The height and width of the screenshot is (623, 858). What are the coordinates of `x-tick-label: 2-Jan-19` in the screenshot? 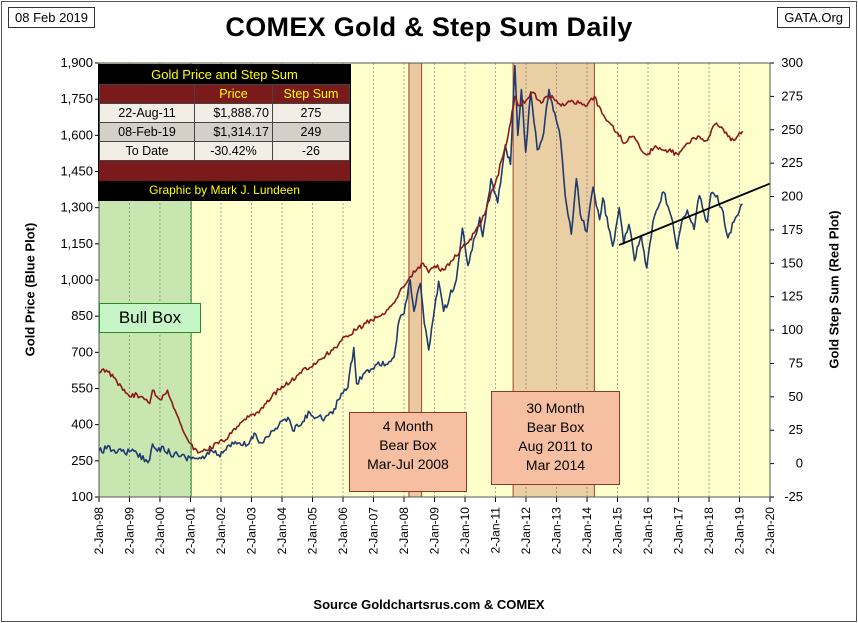 It's located at (740, 531).